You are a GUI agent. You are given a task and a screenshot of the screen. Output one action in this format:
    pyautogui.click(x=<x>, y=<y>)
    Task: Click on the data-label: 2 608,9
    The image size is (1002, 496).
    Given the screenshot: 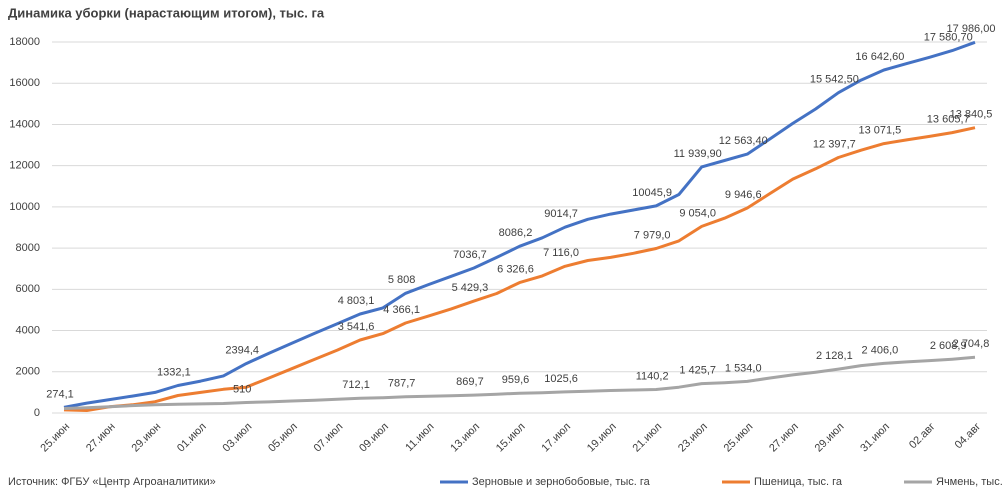 What is the action you would take?
    pyautogui.click(x=948, y=346)
    